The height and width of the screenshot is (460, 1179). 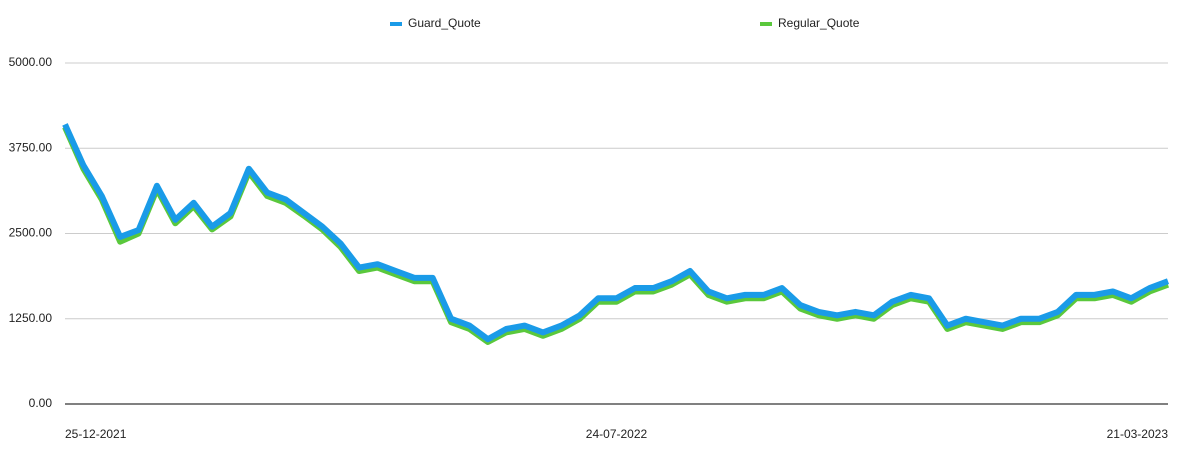 What do you see at coordinates (31, 233) in the screenshot?
I see `y-tick-label: 2500.00` at bounding box center [31, 233].